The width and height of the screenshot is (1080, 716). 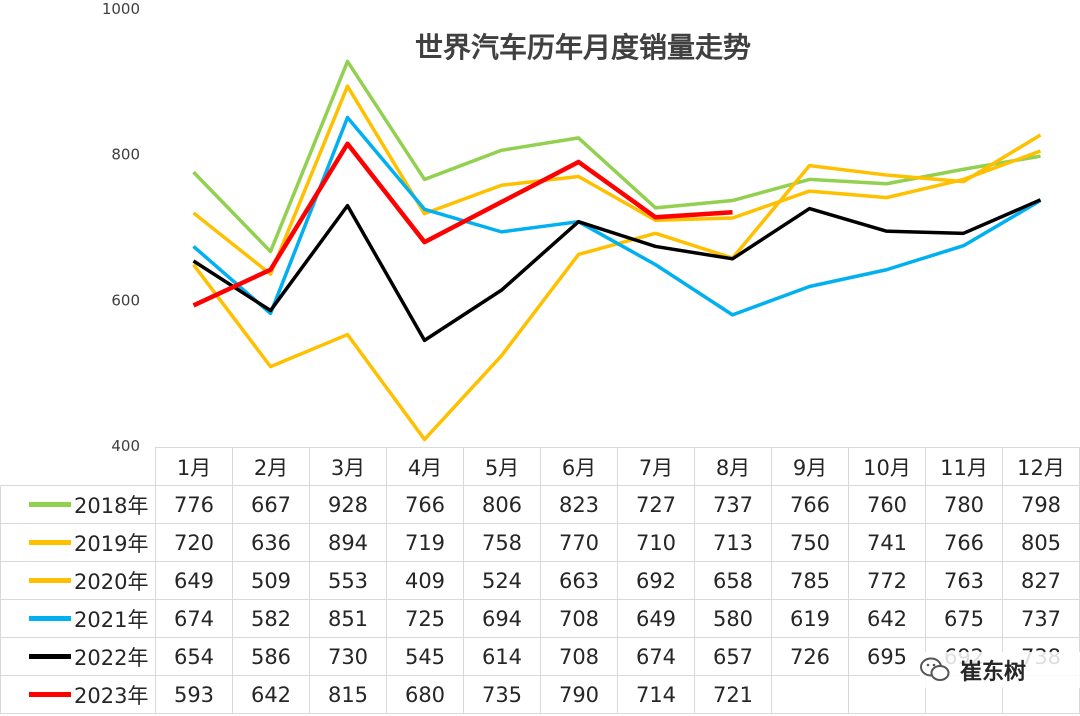 What do you see at coordinates (348, 656) in the screenshot?
I see `data-label: 730` at bounding box center [348, 656].